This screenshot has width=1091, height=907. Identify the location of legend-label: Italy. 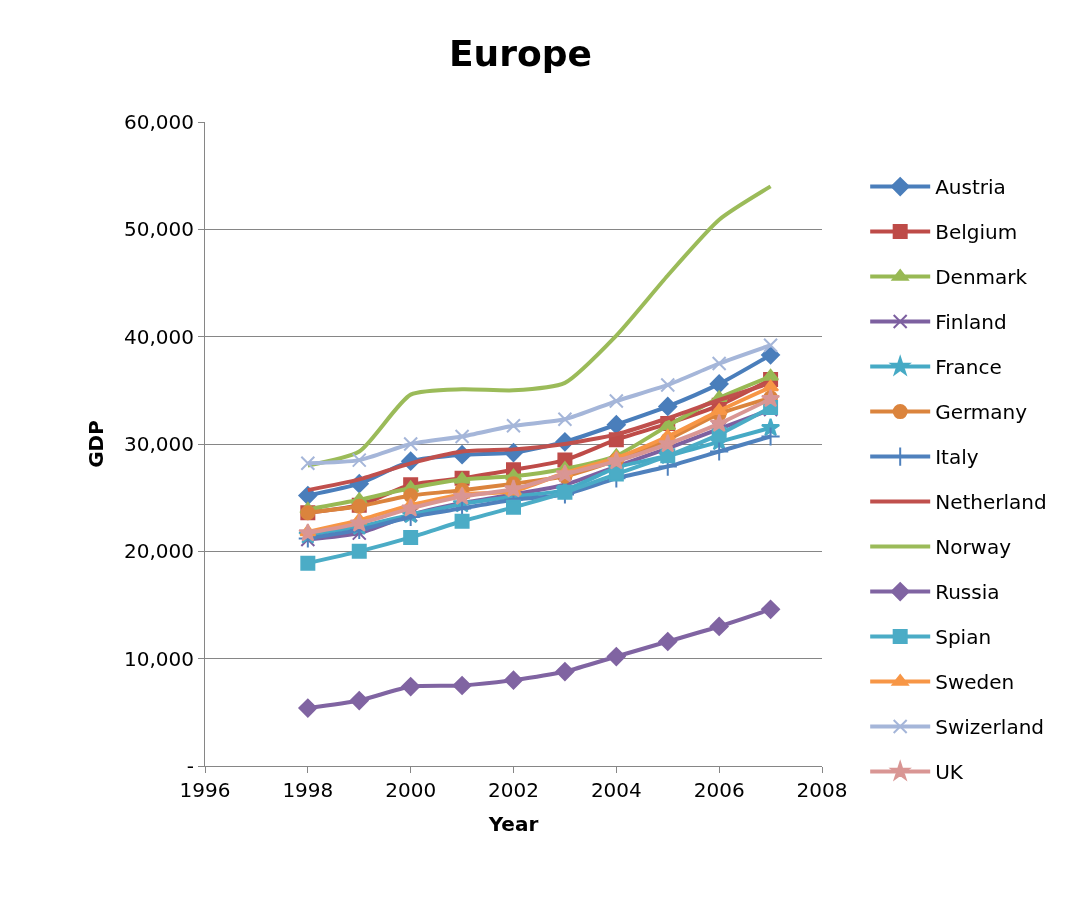
(957, 457).